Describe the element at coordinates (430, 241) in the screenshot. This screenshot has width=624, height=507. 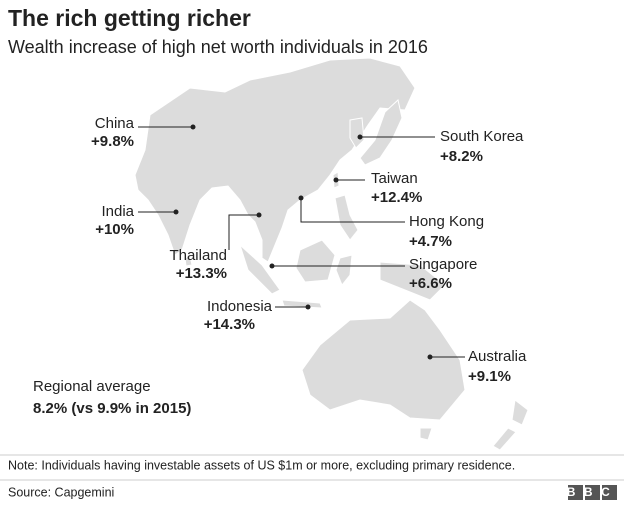
I see `country-value: +4.7%` at that location.